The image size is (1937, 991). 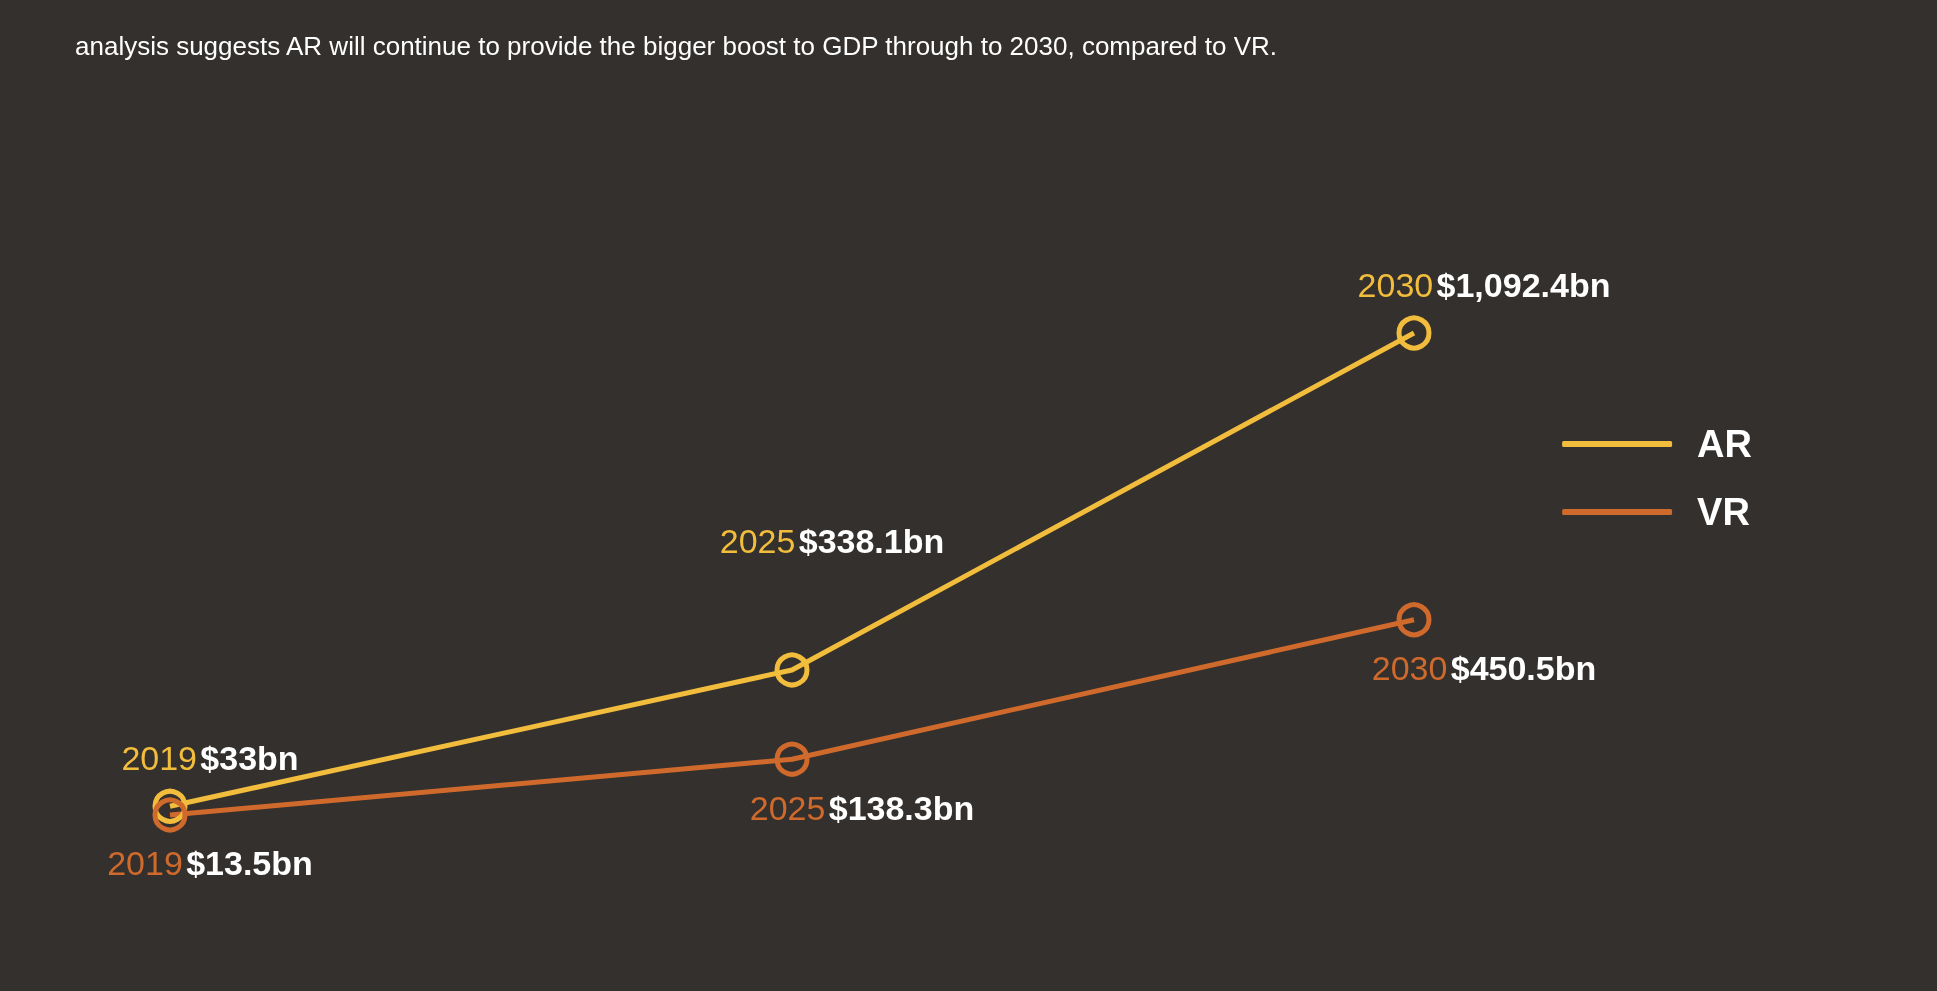 I want to click on data-label: $450.5bn, so click(x=1523, y=668).